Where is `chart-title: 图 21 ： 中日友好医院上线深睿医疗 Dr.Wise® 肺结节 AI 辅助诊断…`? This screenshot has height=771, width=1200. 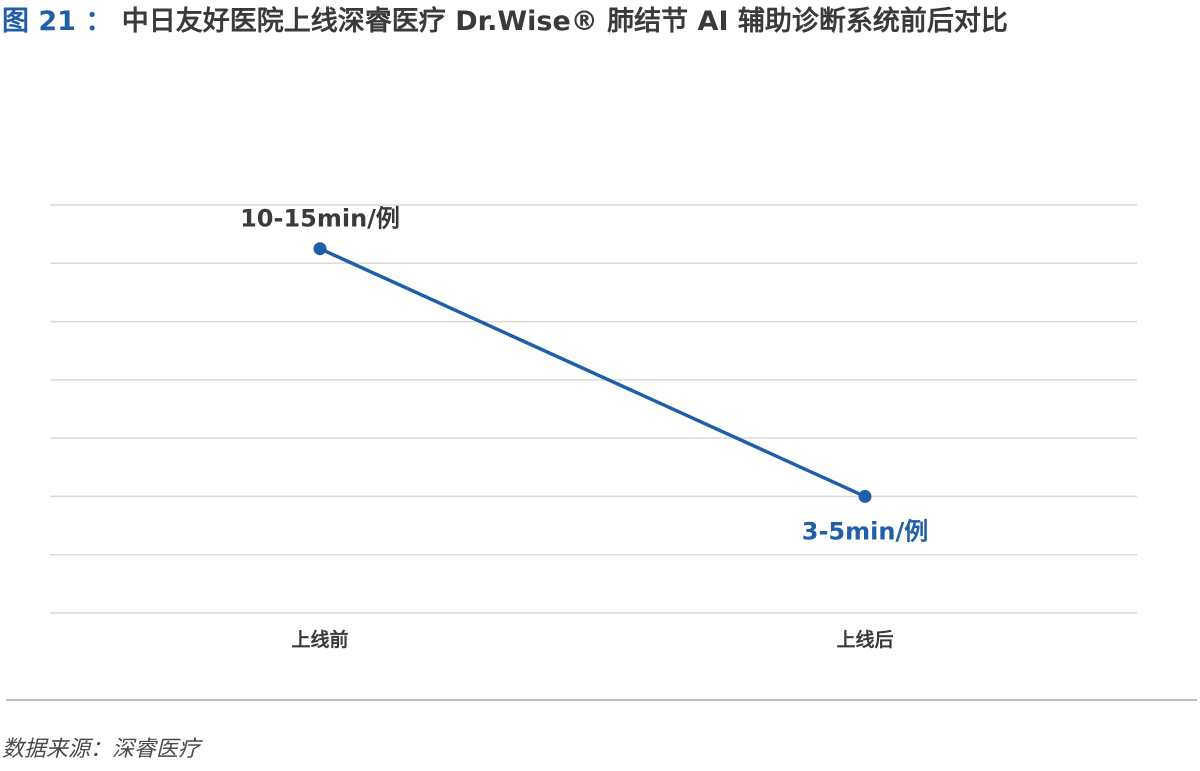
chart-title: 图 21 ： 中日友好医院上线深睿医疗 Dr.Wise® 肺结节 AI 辅助诊断… is located at coordinates (505, 22).